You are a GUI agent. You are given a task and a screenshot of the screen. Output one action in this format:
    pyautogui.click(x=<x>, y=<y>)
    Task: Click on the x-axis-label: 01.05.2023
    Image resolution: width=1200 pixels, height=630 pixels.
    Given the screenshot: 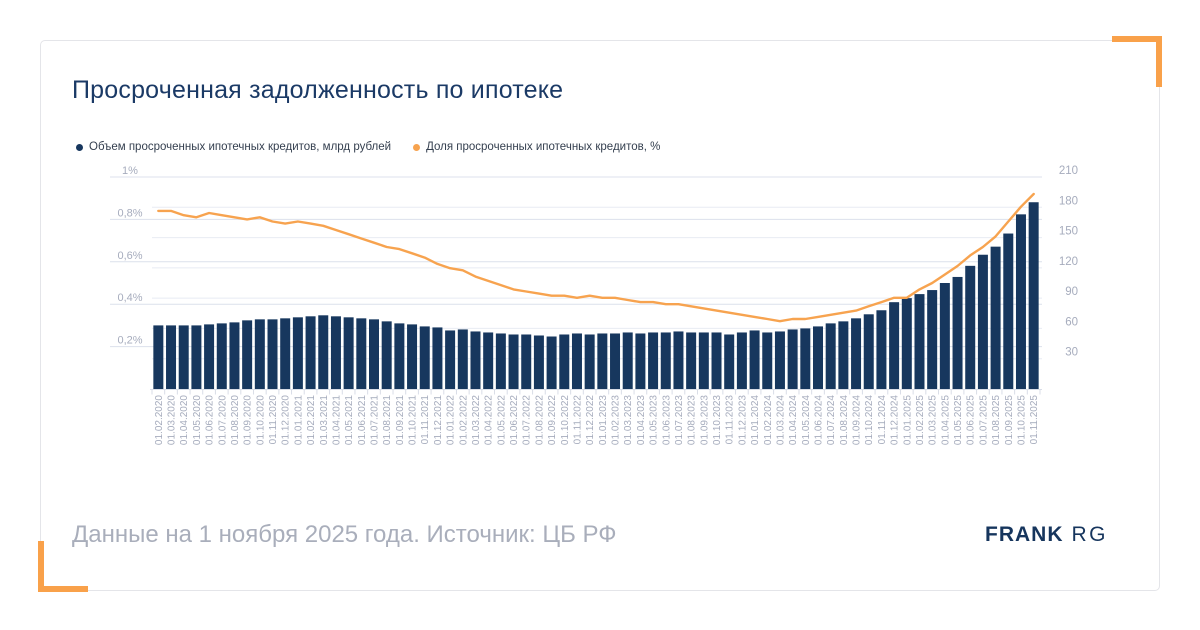 What is the action you would take?
    pyautogui.click(x=654, y=420)
    